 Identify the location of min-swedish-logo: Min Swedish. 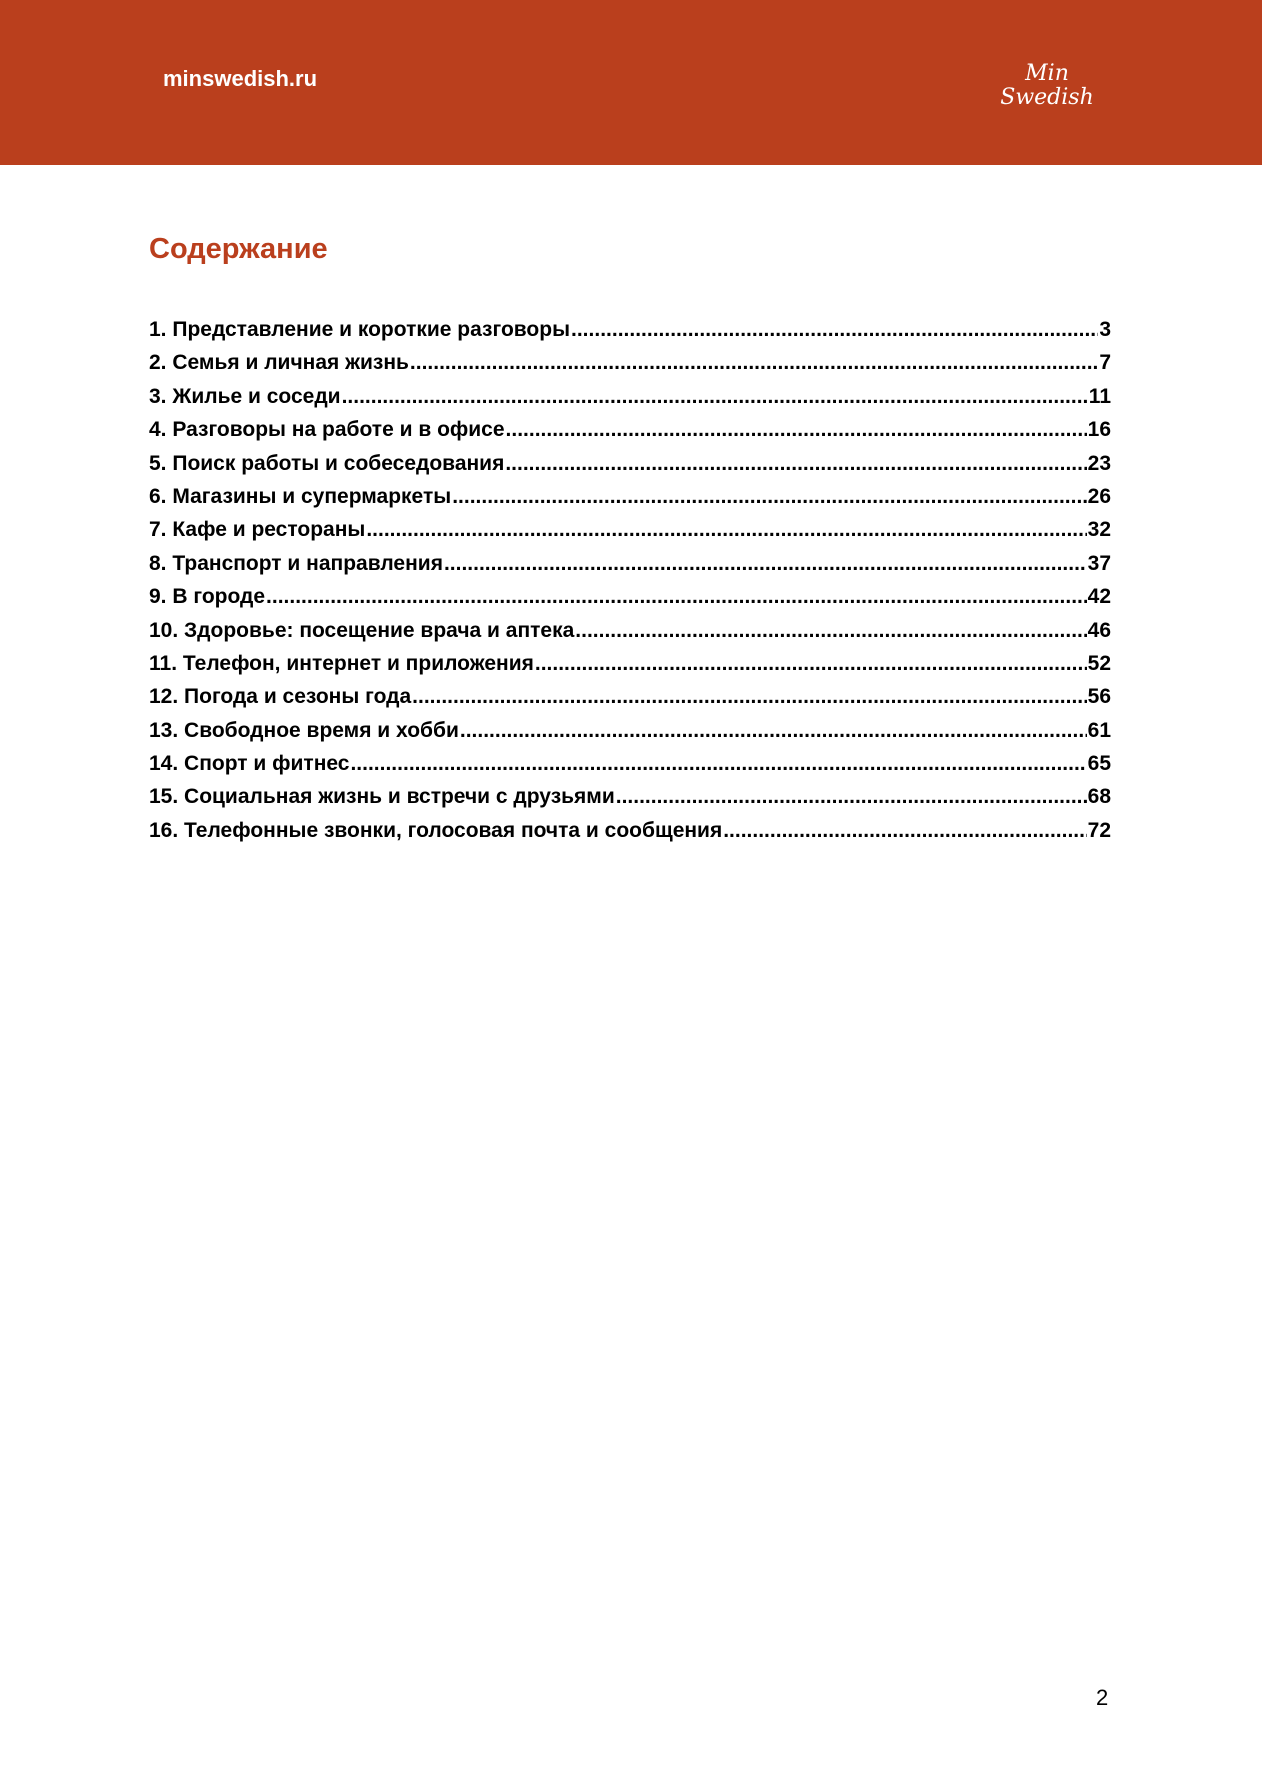
(1047, 86).